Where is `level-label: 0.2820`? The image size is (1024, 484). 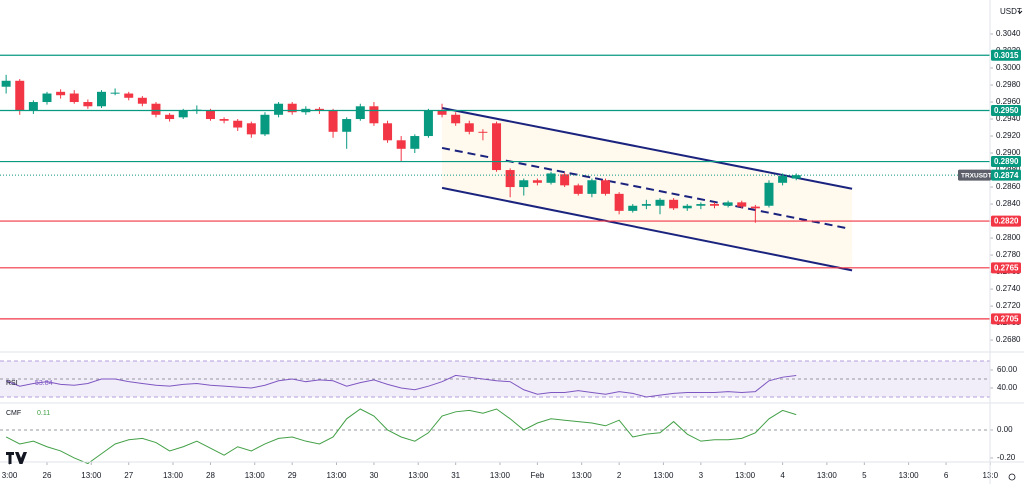
level-label: 0.2820 is located at coordinates (1006, 221).